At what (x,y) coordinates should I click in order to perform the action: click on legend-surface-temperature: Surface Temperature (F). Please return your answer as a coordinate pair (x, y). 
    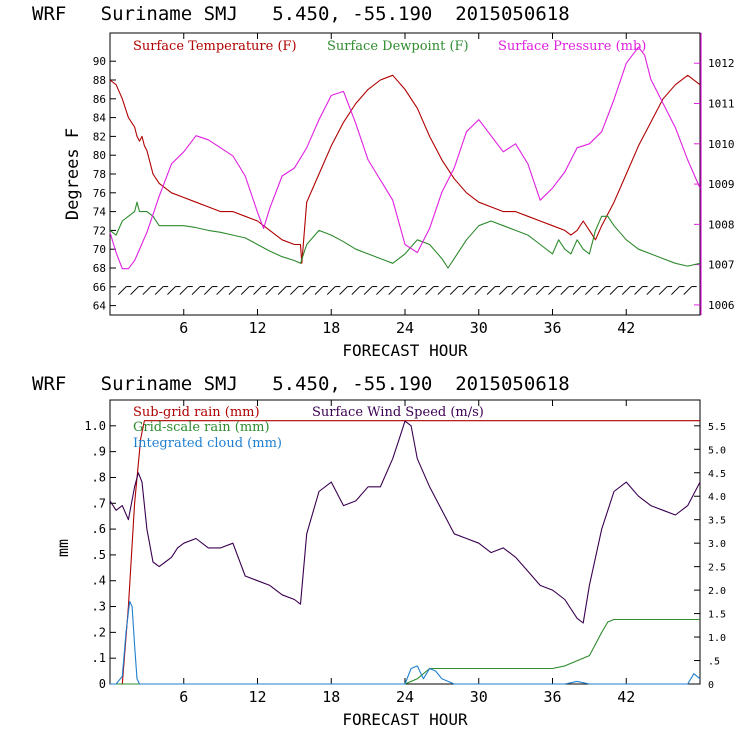
    Looking at the image, I should click on (215, 46).